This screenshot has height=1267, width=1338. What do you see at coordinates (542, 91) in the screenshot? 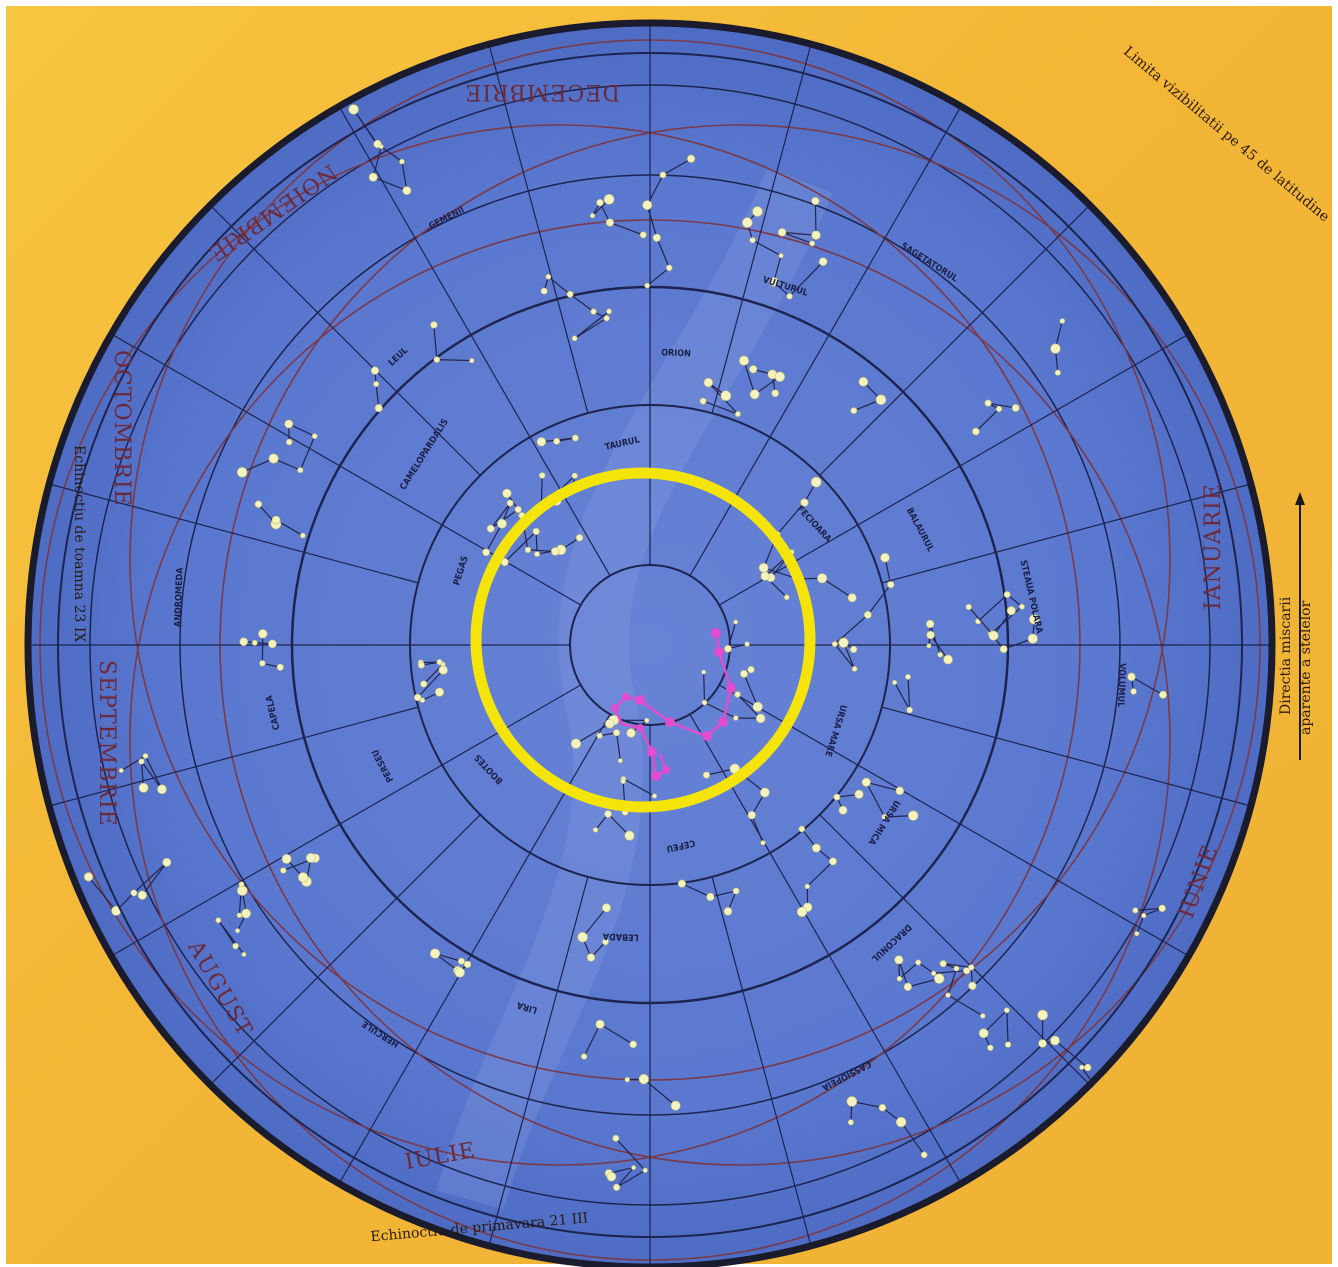
I see `month-top: DECEMBRIE` at bounding box center [542, 91].